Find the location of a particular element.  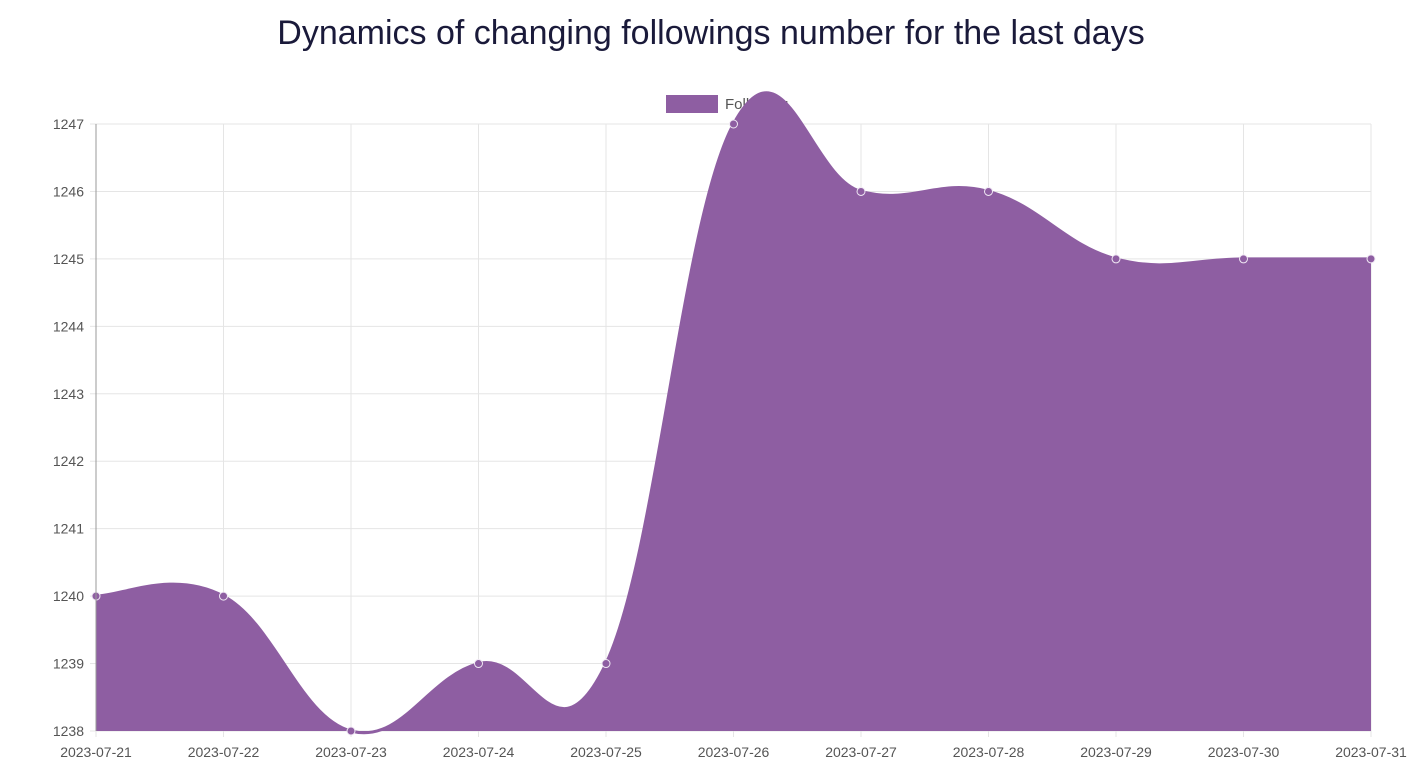

x-tick-label: 2023-07-29 is located at coordinates (1116, 752).